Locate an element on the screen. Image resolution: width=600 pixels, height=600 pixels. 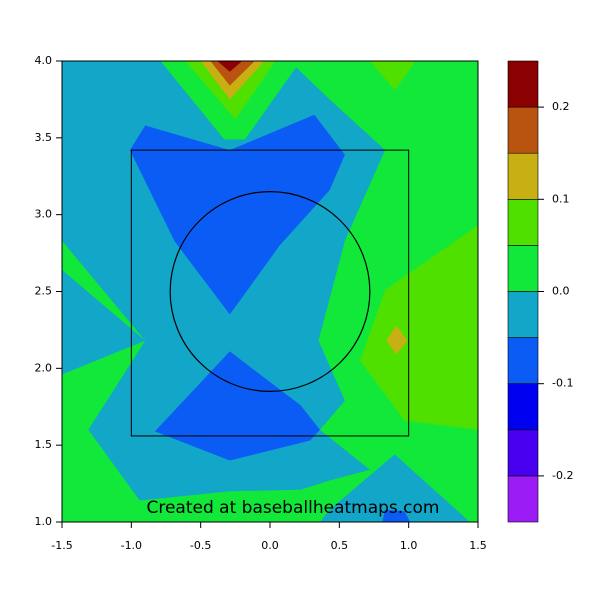
x-tick-label: 1.5 is located at coordinates (478, 545).